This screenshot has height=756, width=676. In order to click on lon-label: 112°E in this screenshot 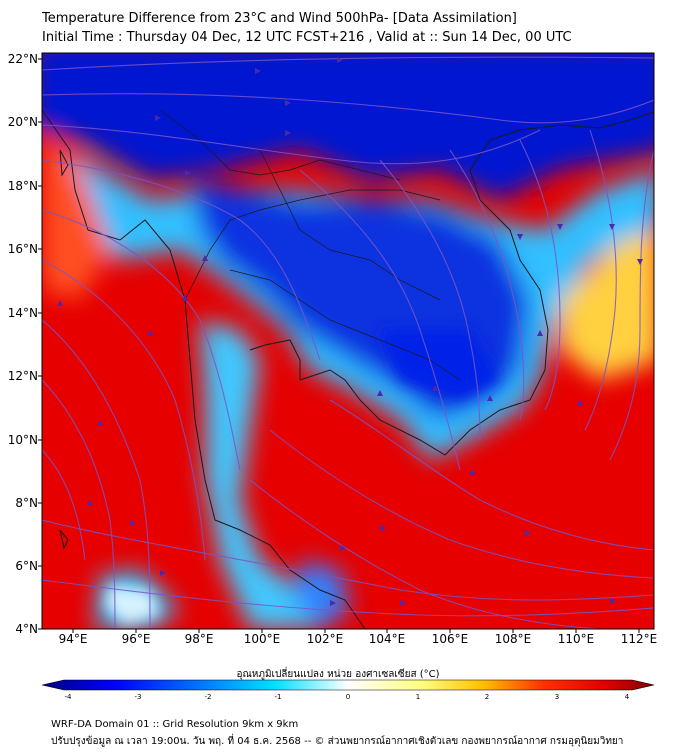, I will do `click(639, 639)`.